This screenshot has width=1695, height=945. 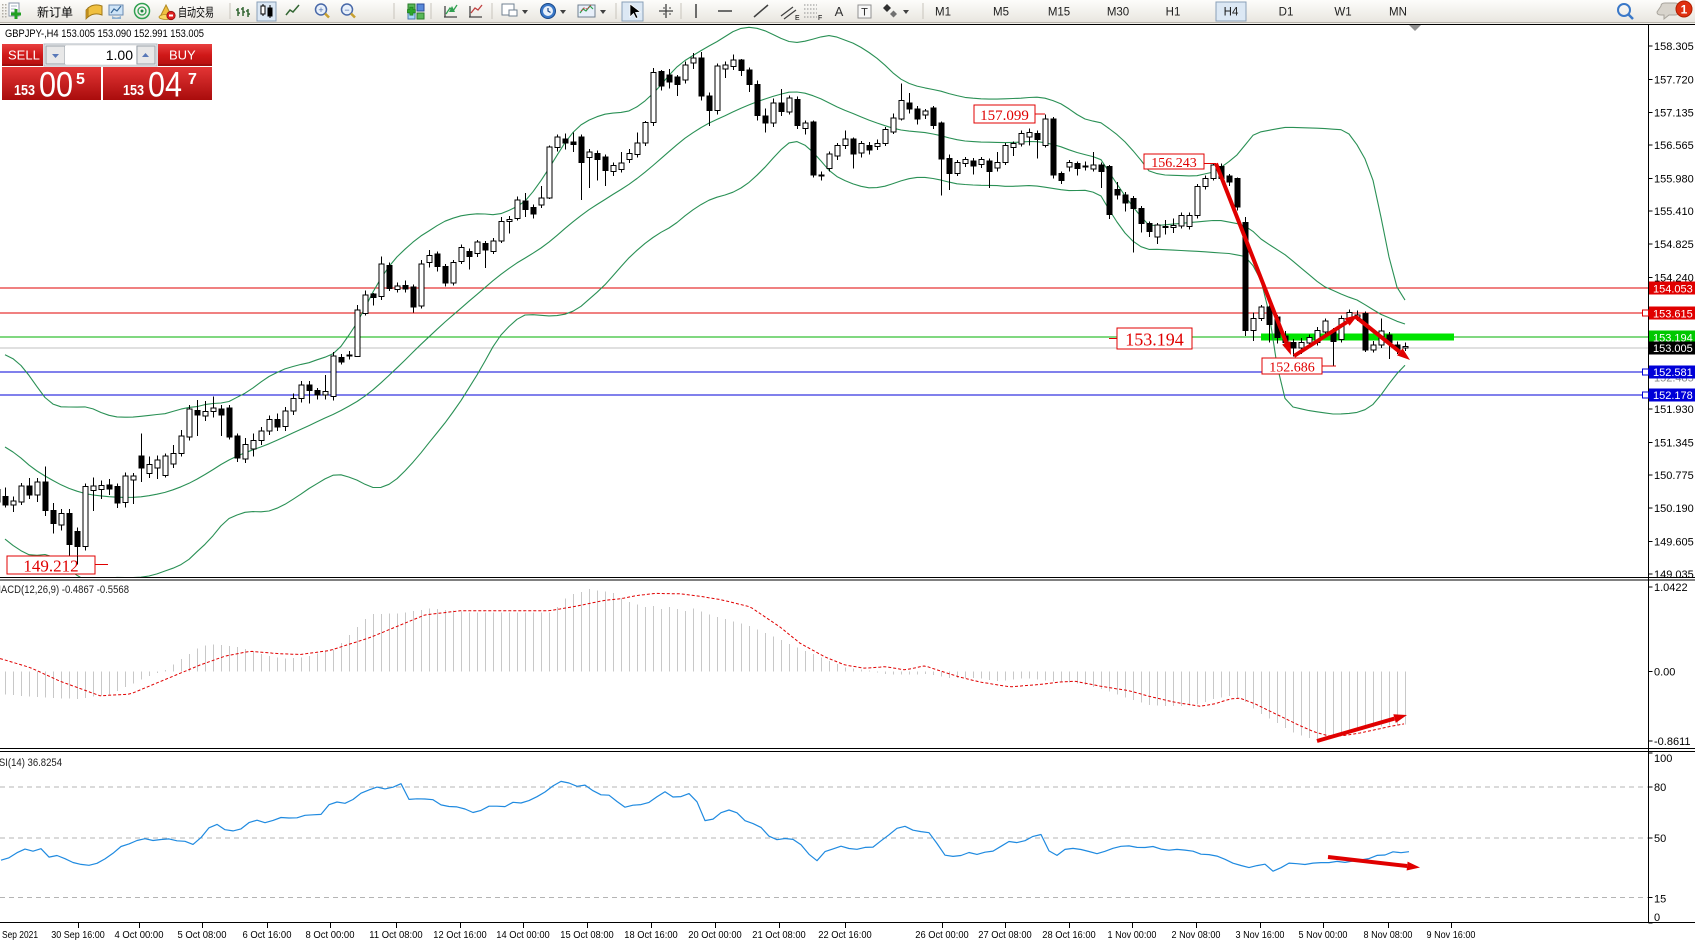 I want to click on svg-text: 自动交易, so click(x=196, y=12).